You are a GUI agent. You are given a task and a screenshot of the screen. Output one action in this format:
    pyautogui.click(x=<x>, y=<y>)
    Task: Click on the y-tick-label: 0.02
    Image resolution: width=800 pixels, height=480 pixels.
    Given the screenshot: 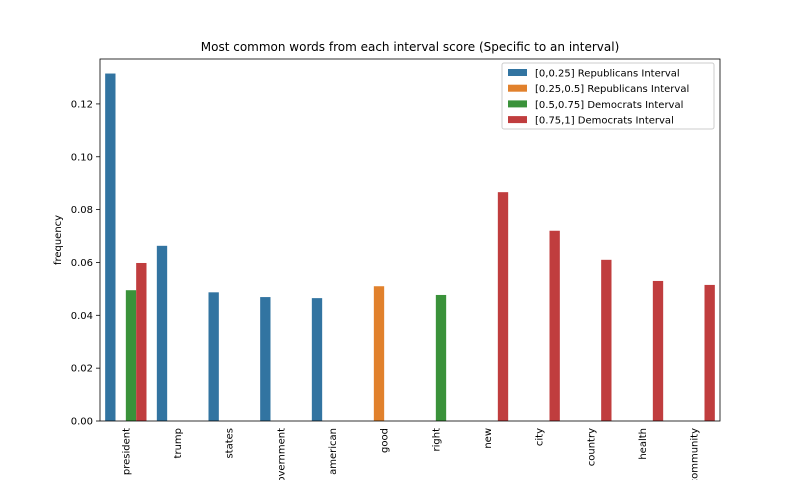 What is the action you would take?
    pyautogui.click(x=82, y=369)
    